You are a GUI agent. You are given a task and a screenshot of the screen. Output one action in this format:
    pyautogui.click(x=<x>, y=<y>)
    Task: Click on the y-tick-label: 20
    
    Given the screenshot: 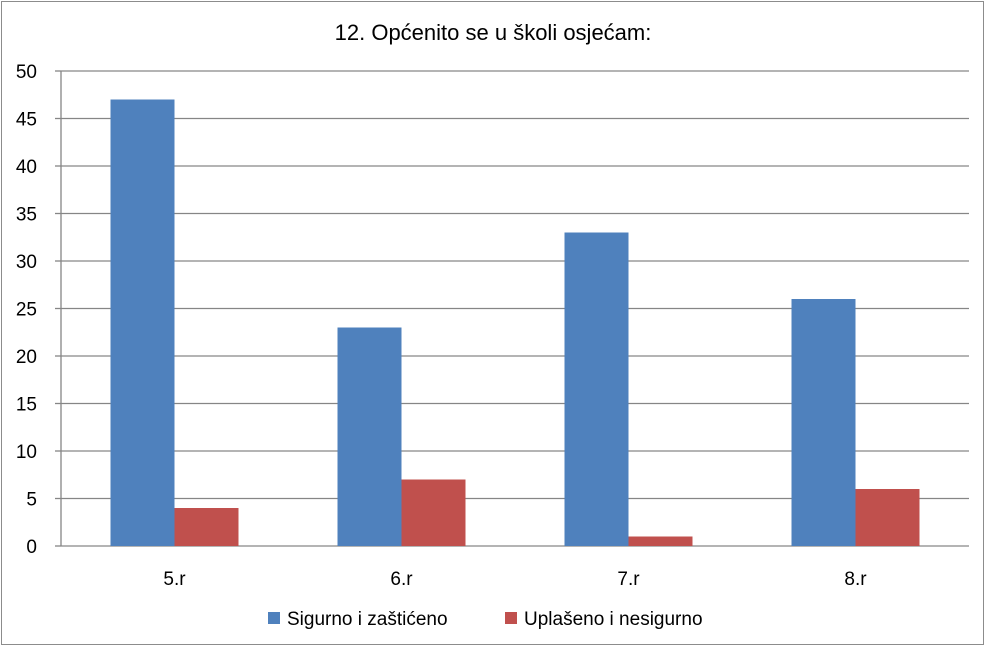 What is the action you would take?
    pyautogui.click(x=26, y=357)
    